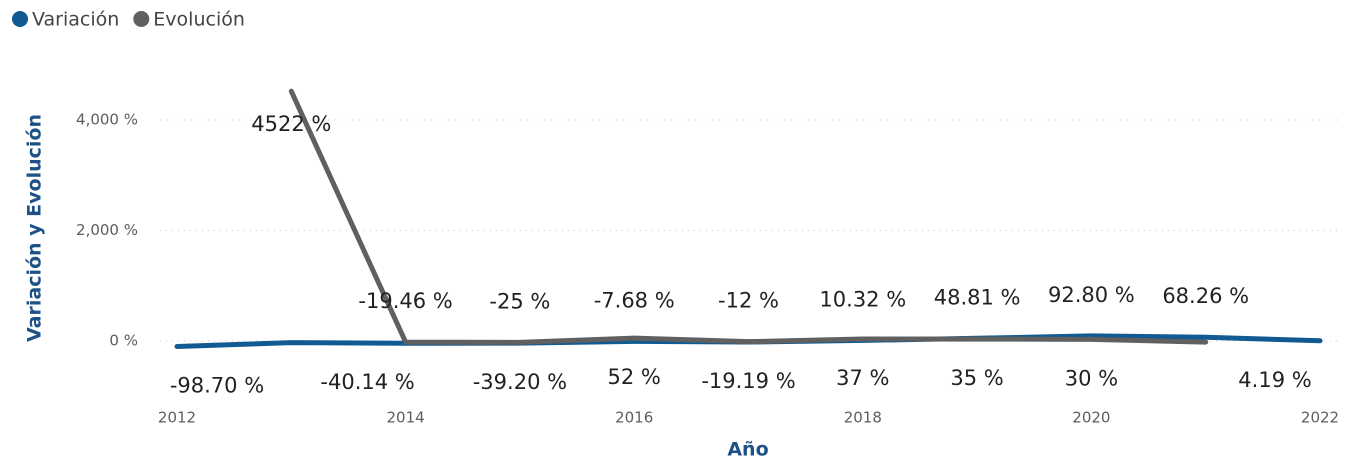 The height and width of the screenshot is (467, 1372). What do you see at coordinates (405, 301) in the screenshot?
I see `data-label: -19.46 %` at bounding box center [405, 301].